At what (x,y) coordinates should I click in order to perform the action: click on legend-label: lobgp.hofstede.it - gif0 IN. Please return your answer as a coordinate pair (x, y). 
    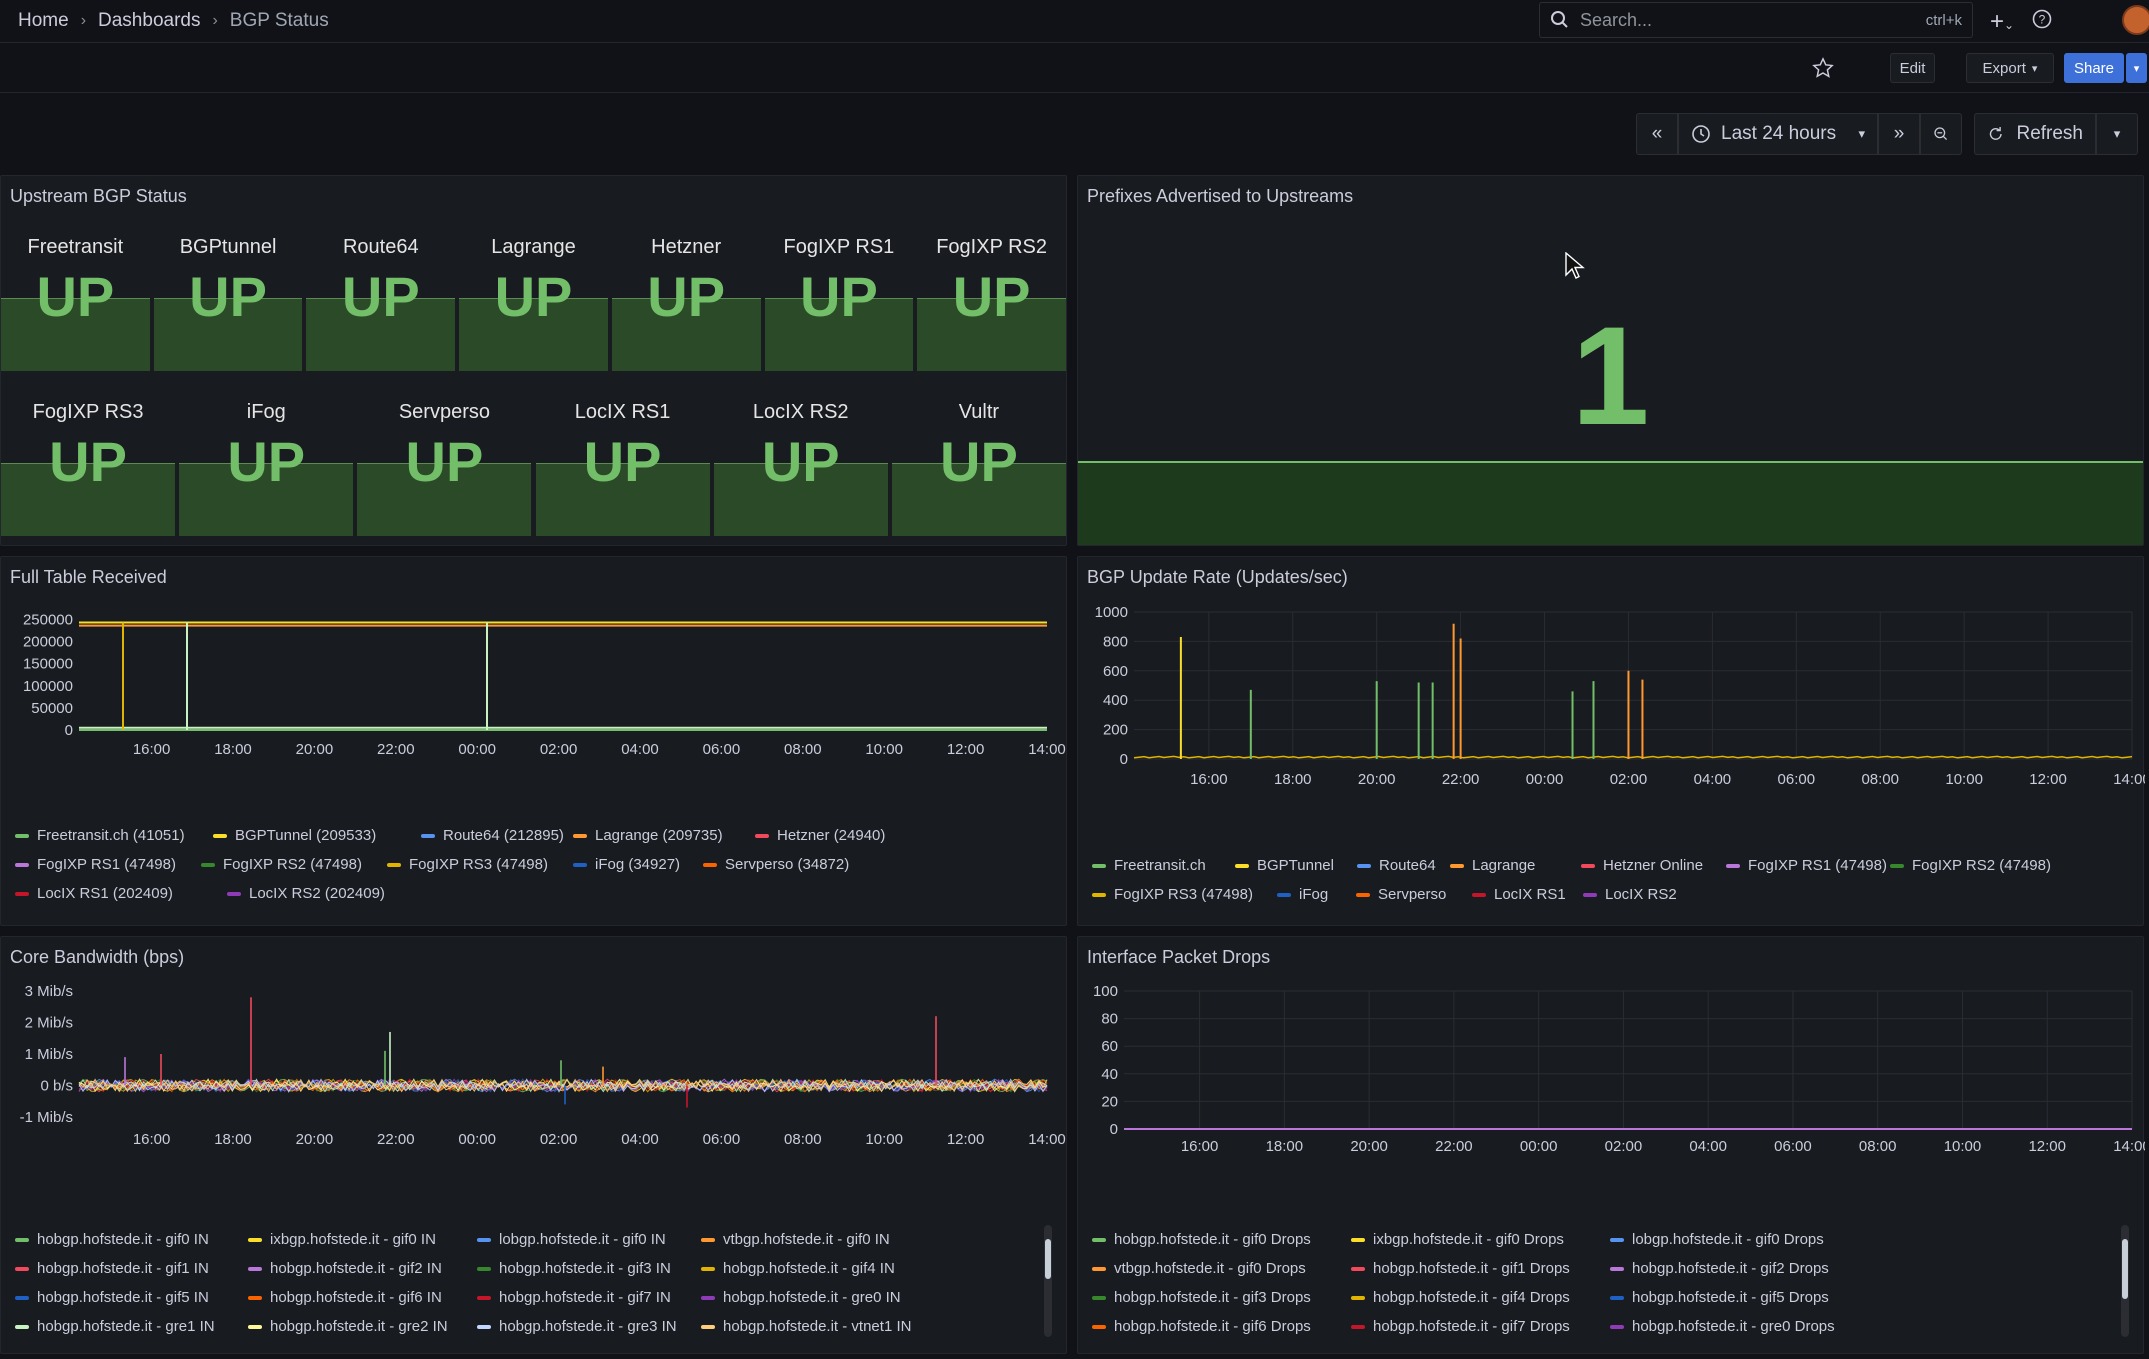
    Looking at the image, I should click on (582, 1239).